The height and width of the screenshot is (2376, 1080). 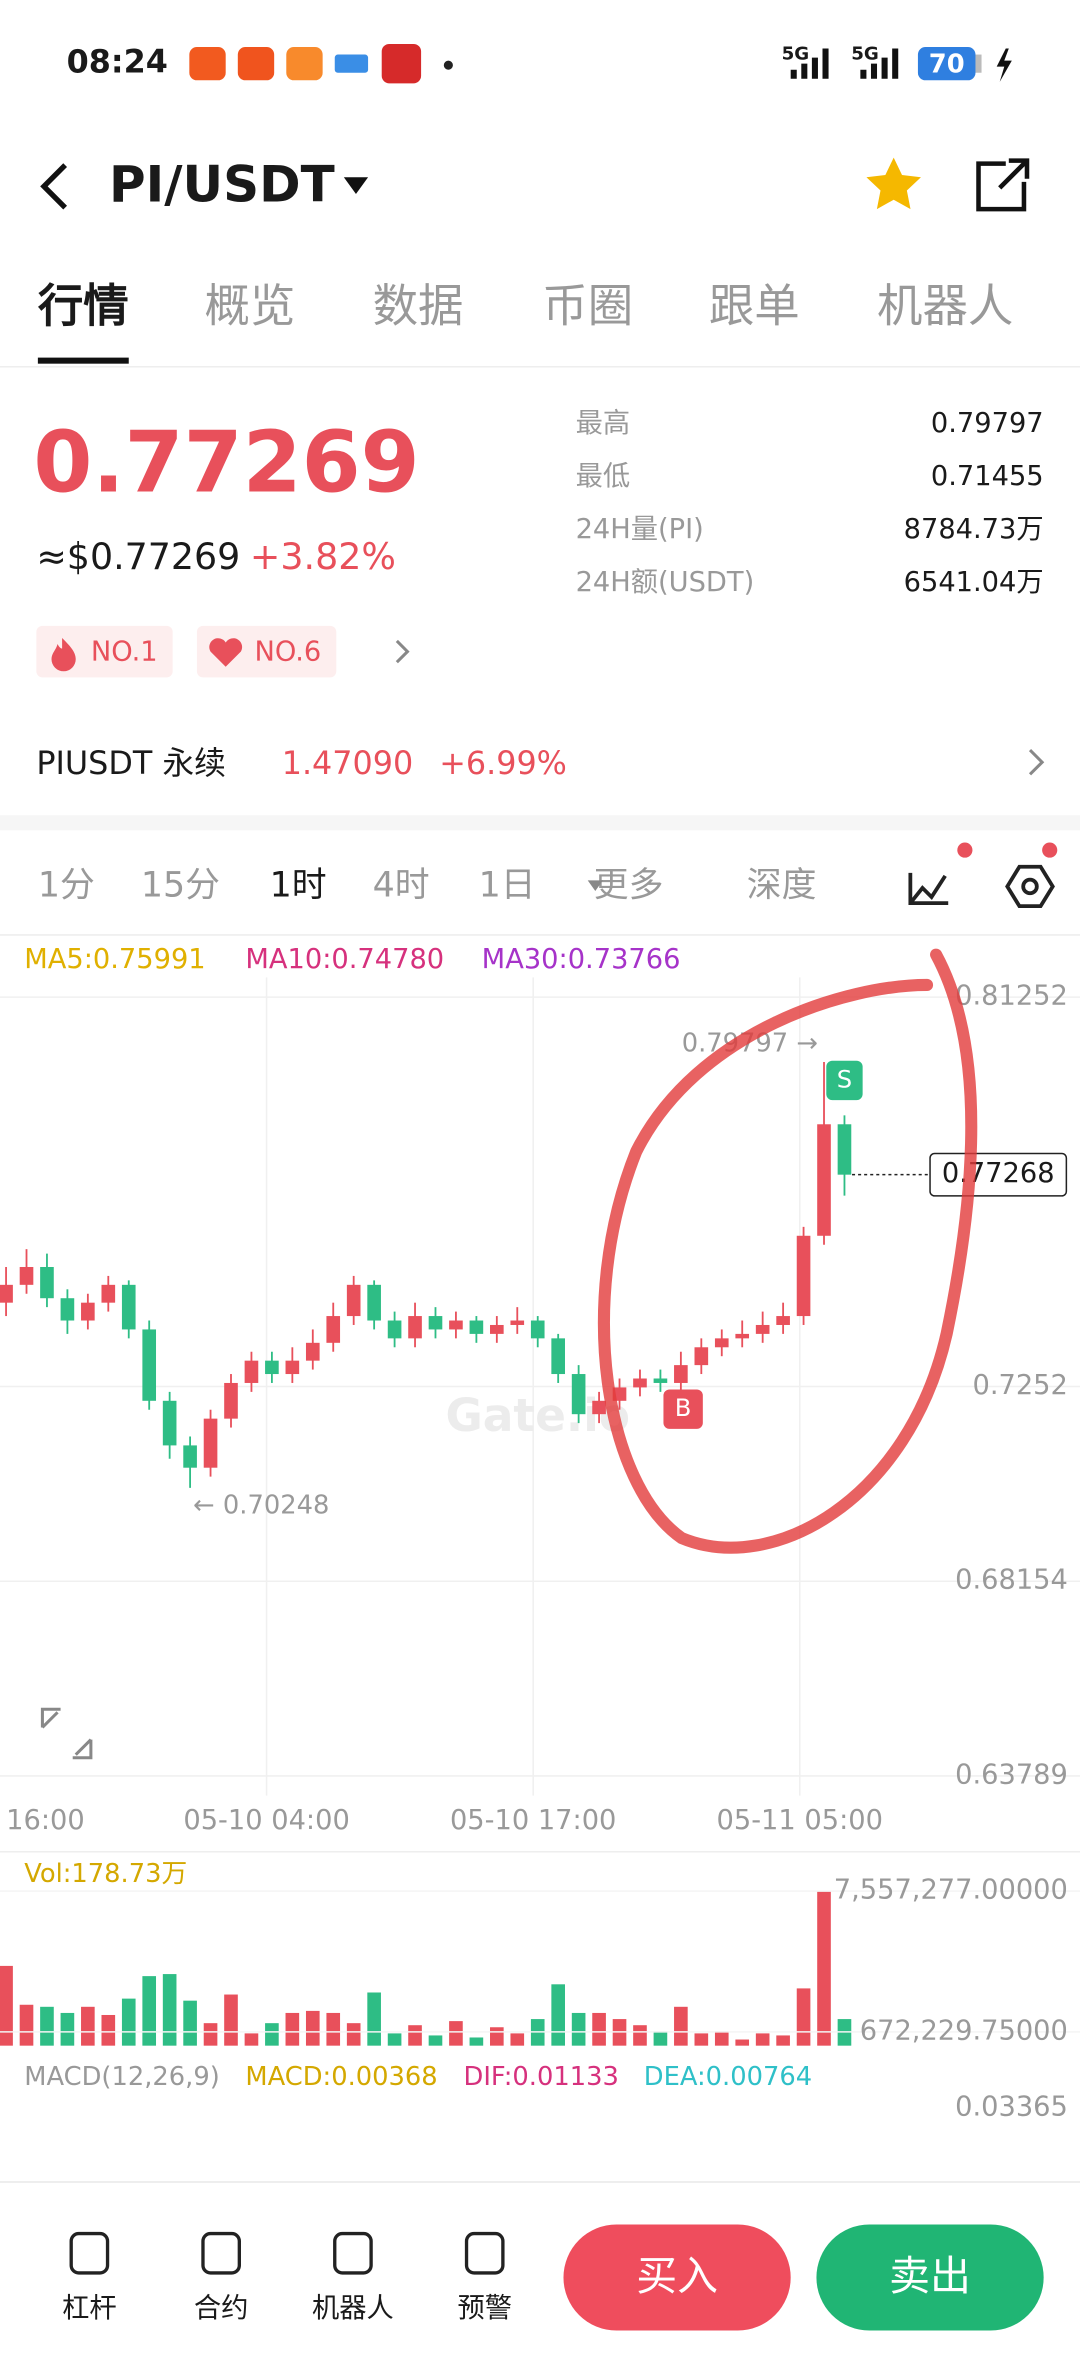 I want to click on interval: 1日, so click(x=507, y=885).